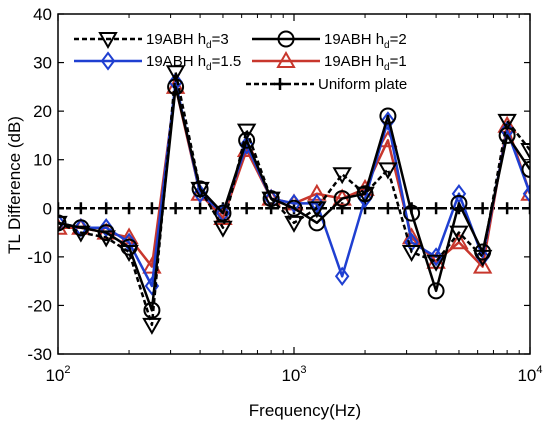 The width and height of the screenshot is (550, 430). I want to click on y-tick-label: 0, so click(47, 208).